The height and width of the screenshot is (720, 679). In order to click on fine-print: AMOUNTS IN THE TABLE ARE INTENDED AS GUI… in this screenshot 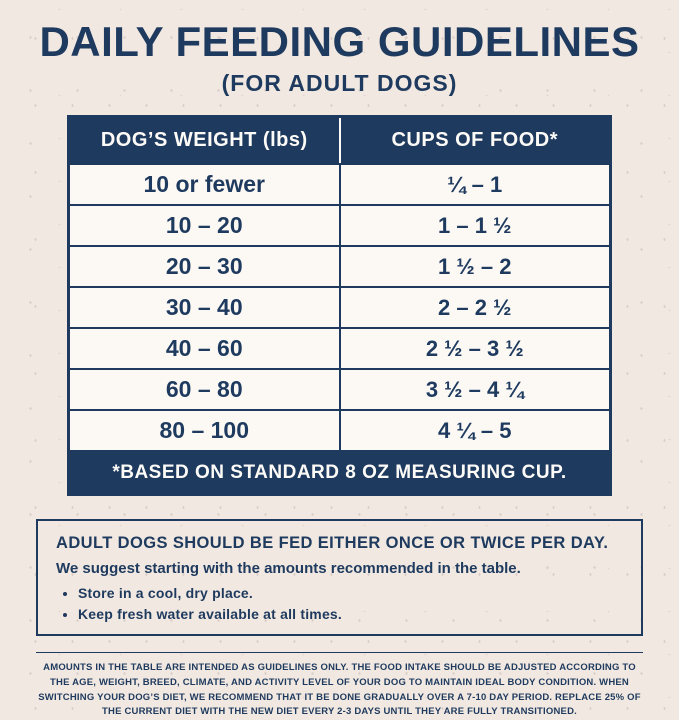, I will do `click(339, 690)`.